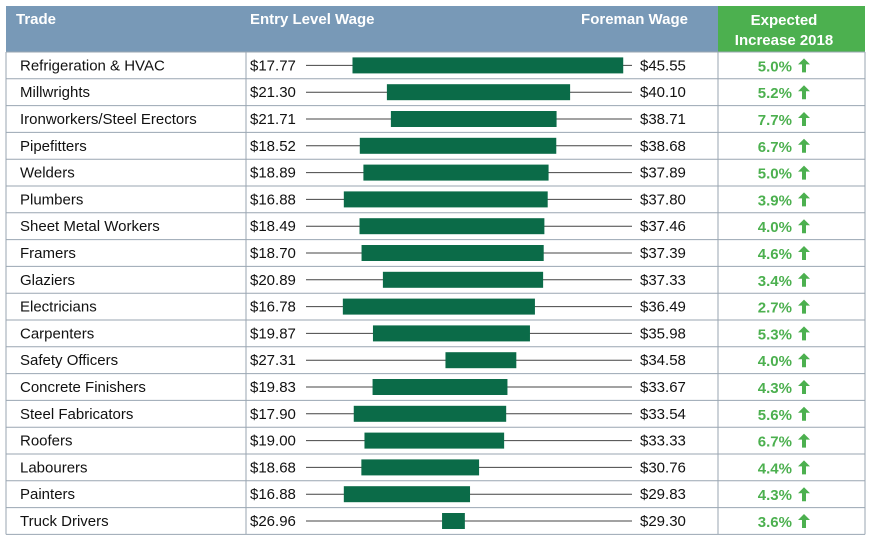 The width and height of the screenshot is (870, 540). I want to click on foreman-wage-label: $33.67, so click(663, 387).